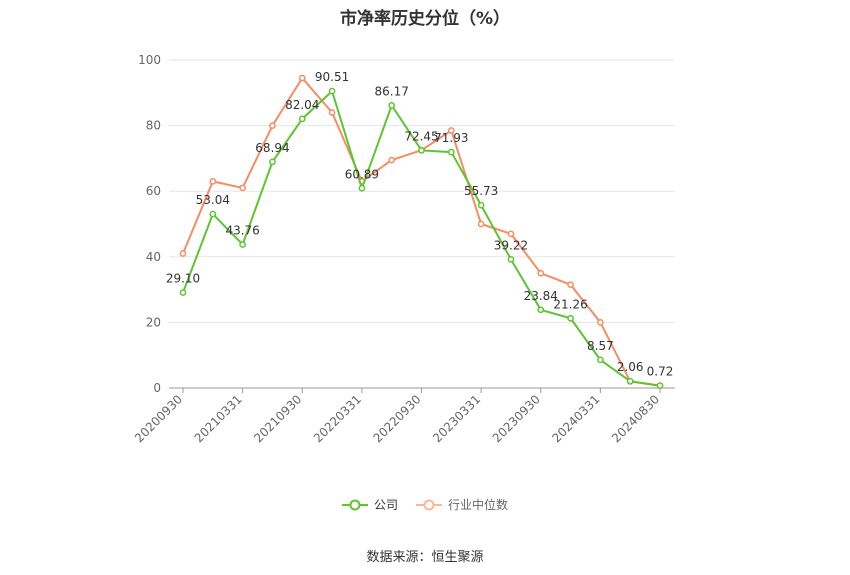 This screenshot has height=575, width=850. What do you see at coordinates (354, 504) in the screenshot?
I see `legend-marker-company-icon` at bounding box center [354, 504].